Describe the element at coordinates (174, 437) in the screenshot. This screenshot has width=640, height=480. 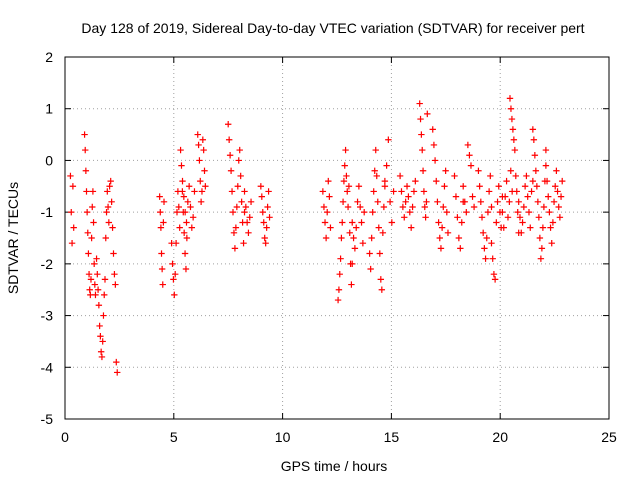
I see `x-tick-label: 5` at that location.